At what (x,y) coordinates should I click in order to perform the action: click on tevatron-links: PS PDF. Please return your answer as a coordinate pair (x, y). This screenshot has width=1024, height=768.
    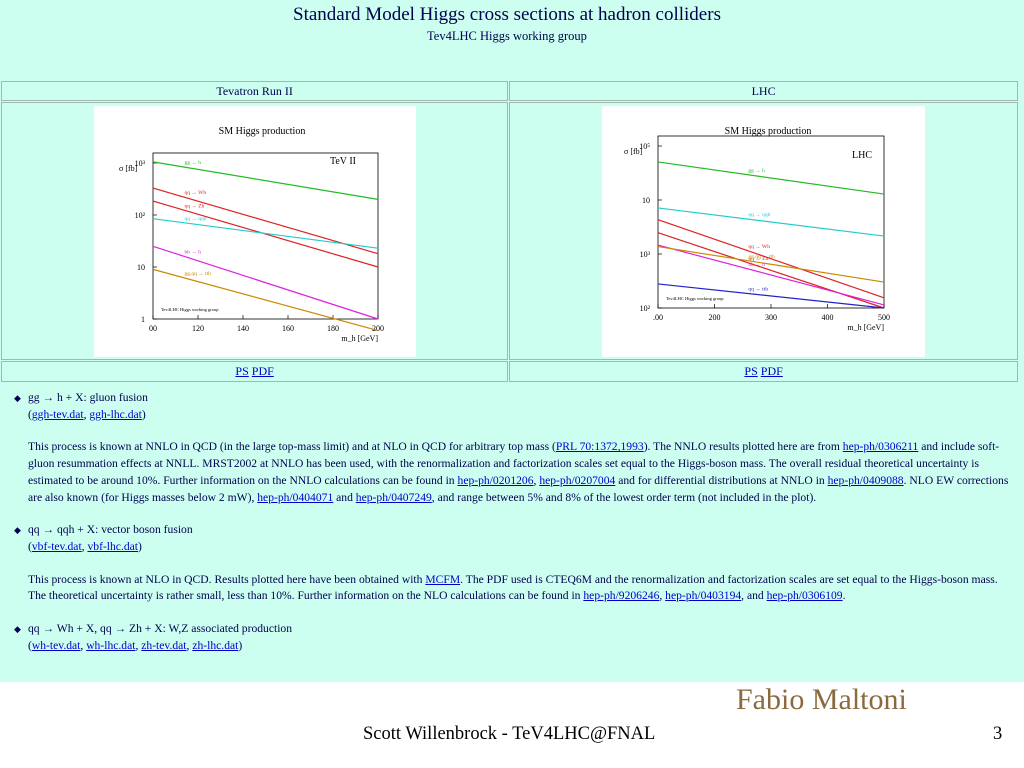
    Looking at the image, I should click on (255, 371).